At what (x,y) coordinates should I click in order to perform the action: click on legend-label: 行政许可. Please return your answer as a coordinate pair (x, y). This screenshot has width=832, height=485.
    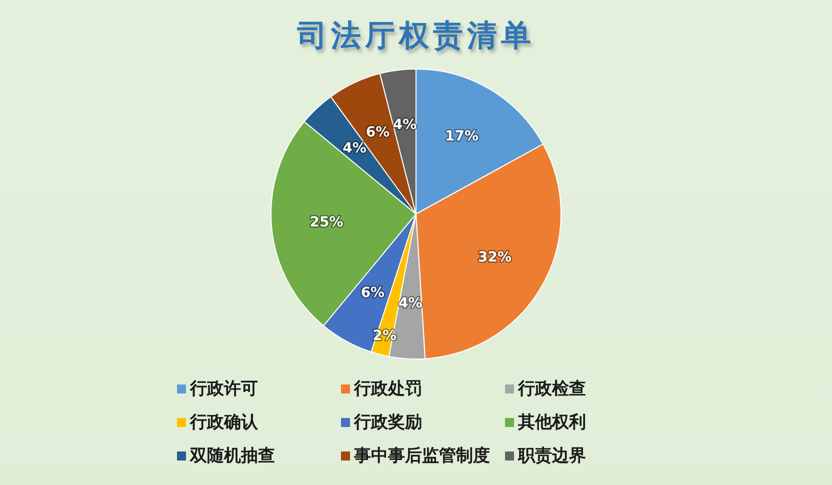
    Looking at the image, I should click on (223, 389).